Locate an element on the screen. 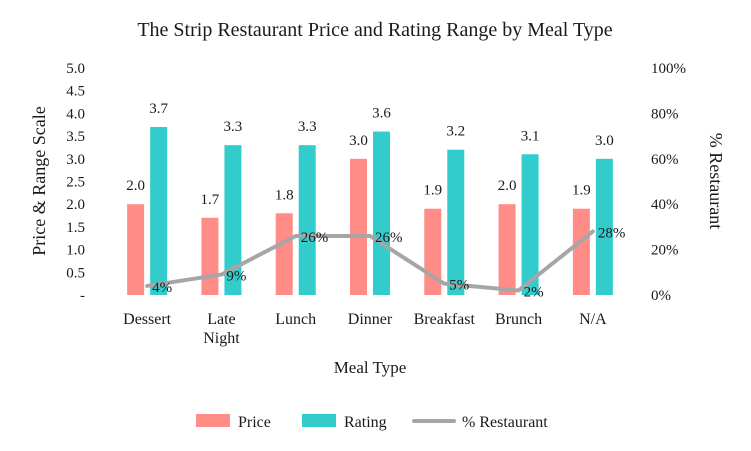  legend: Price Rating % Restaurant is located at coordinates (372, 422).